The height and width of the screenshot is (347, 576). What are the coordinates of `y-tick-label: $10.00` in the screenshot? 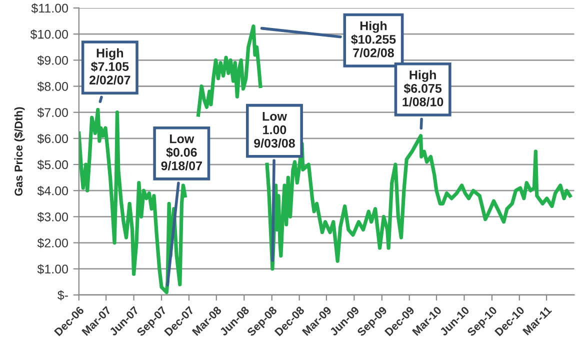 It's located at (49, 34).